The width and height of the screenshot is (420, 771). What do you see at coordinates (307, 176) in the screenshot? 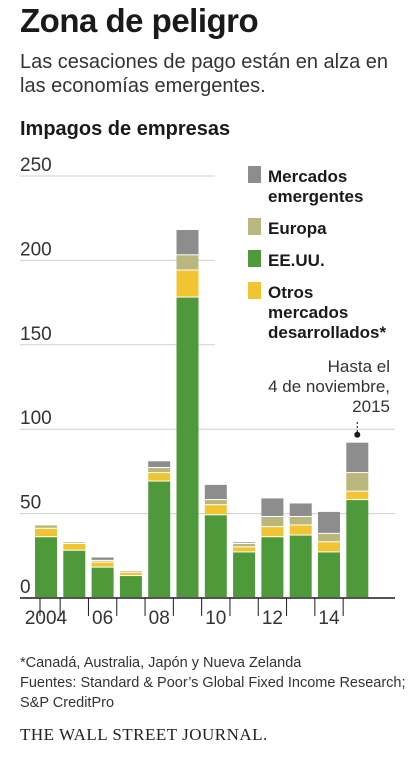
I see `legend-label: Mercados` at bounding box center [307, 176].